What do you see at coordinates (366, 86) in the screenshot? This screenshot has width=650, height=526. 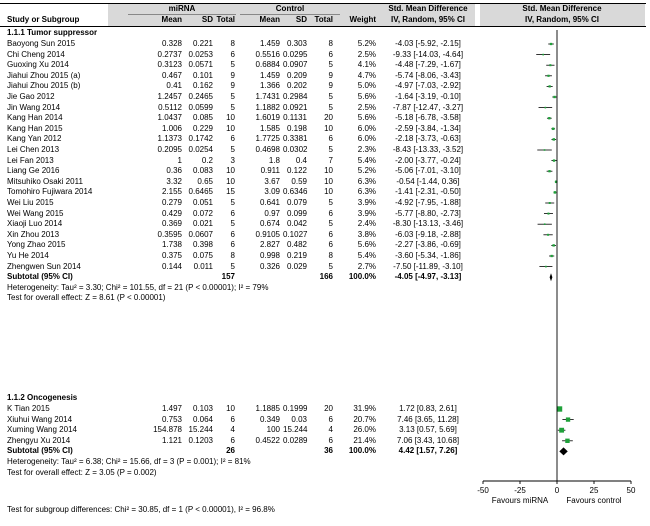 I see `weight-cell: 5.0%` at bounding box center [366, 86].